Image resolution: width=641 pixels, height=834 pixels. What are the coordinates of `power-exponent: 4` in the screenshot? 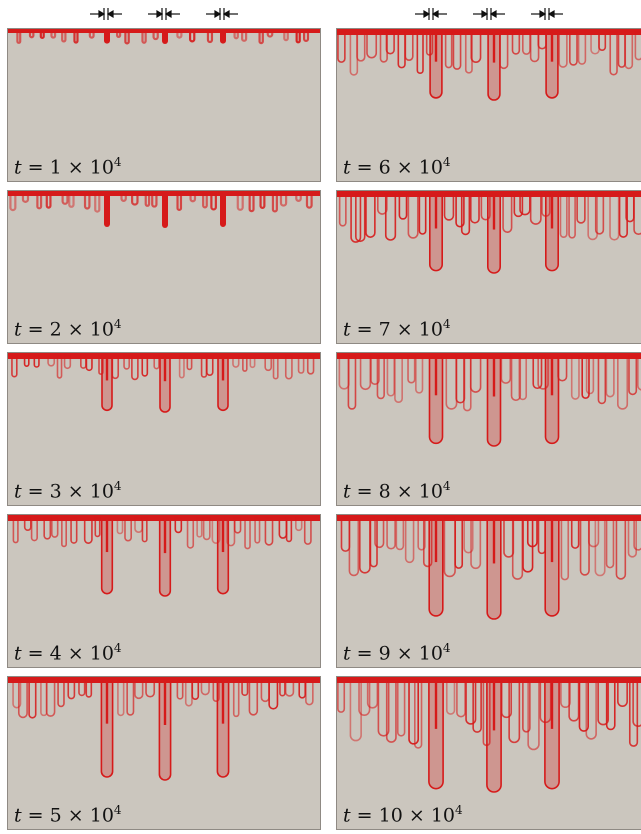 It's located at (117, 485).